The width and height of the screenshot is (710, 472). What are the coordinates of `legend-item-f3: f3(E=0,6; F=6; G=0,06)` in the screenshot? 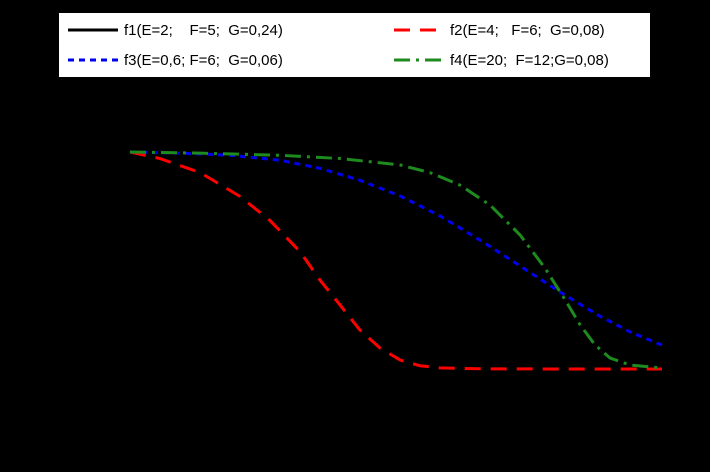 It's located at (230, 60).